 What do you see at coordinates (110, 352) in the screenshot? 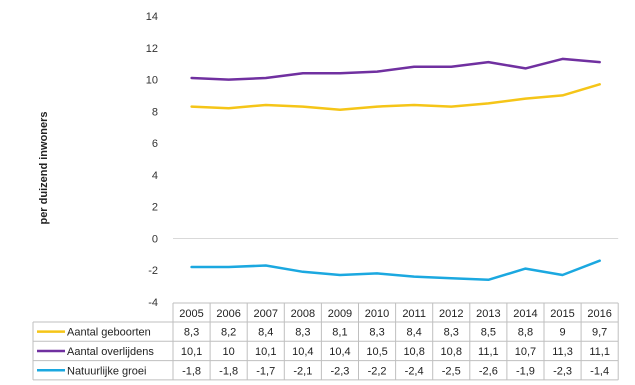
I see `legend-label: Aantal overlijdens` at bounding box center [110, 352].